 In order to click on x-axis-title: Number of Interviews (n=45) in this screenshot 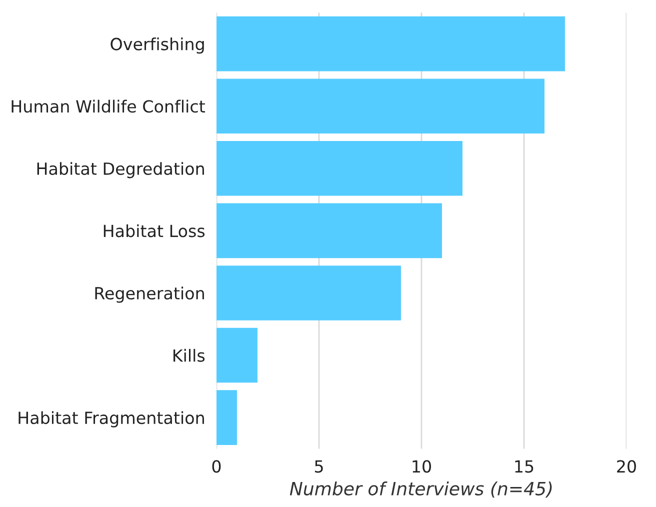, I will do `click(421, 489)`.